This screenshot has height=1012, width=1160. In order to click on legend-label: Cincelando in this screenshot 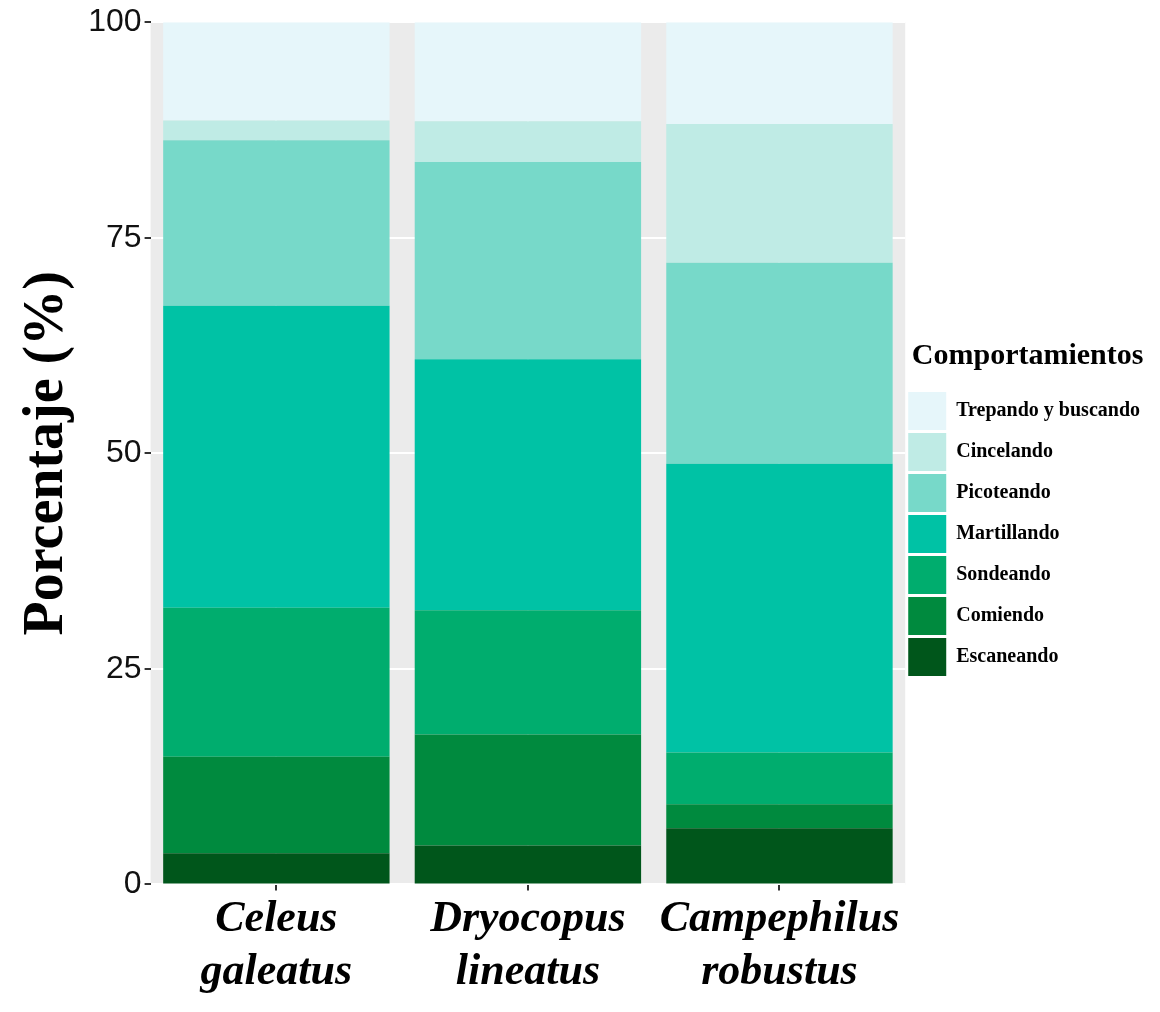, I will do `click(1004, 450)`.